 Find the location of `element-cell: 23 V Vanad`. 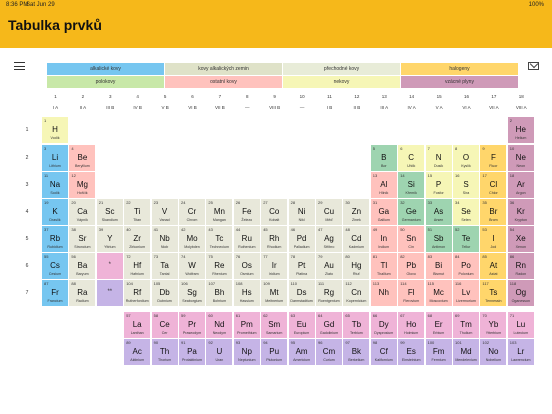

element-cell: 23 V Vanad is located at coordinates (164, 212).